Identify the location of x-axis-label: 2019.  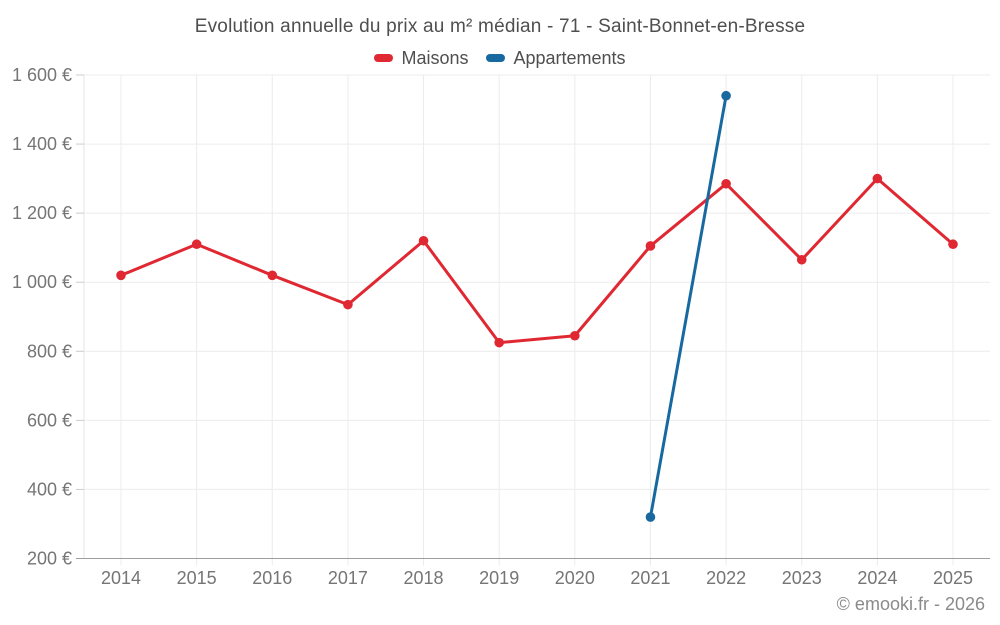
(499, 578).